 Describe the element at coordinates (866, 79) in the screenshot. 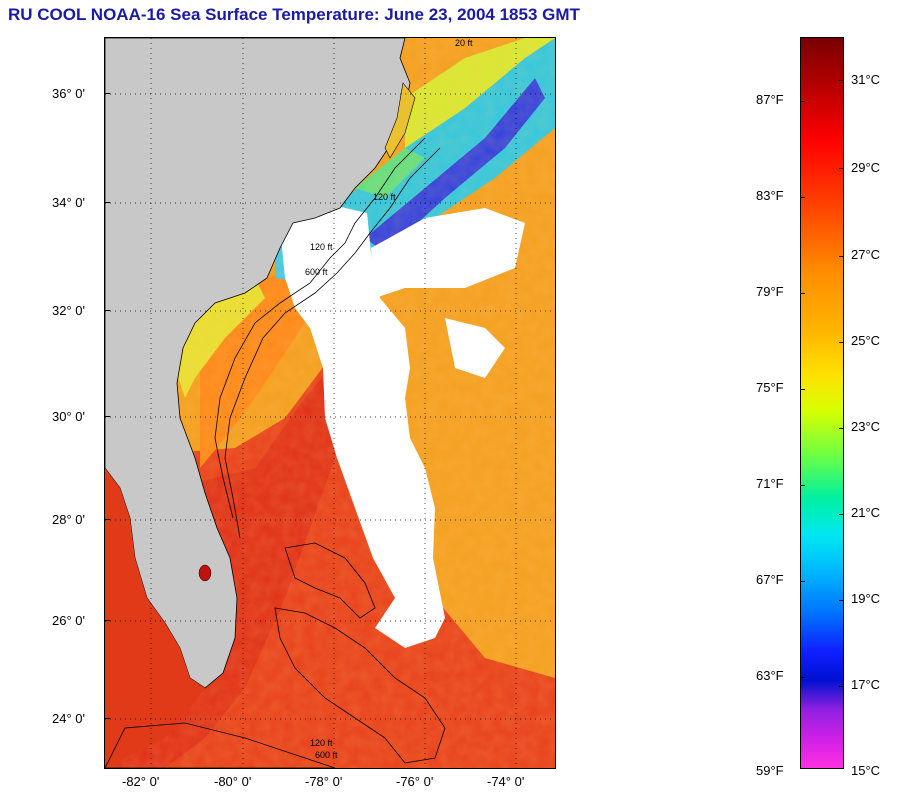

I see `celsius-label: 31°C` at that location.